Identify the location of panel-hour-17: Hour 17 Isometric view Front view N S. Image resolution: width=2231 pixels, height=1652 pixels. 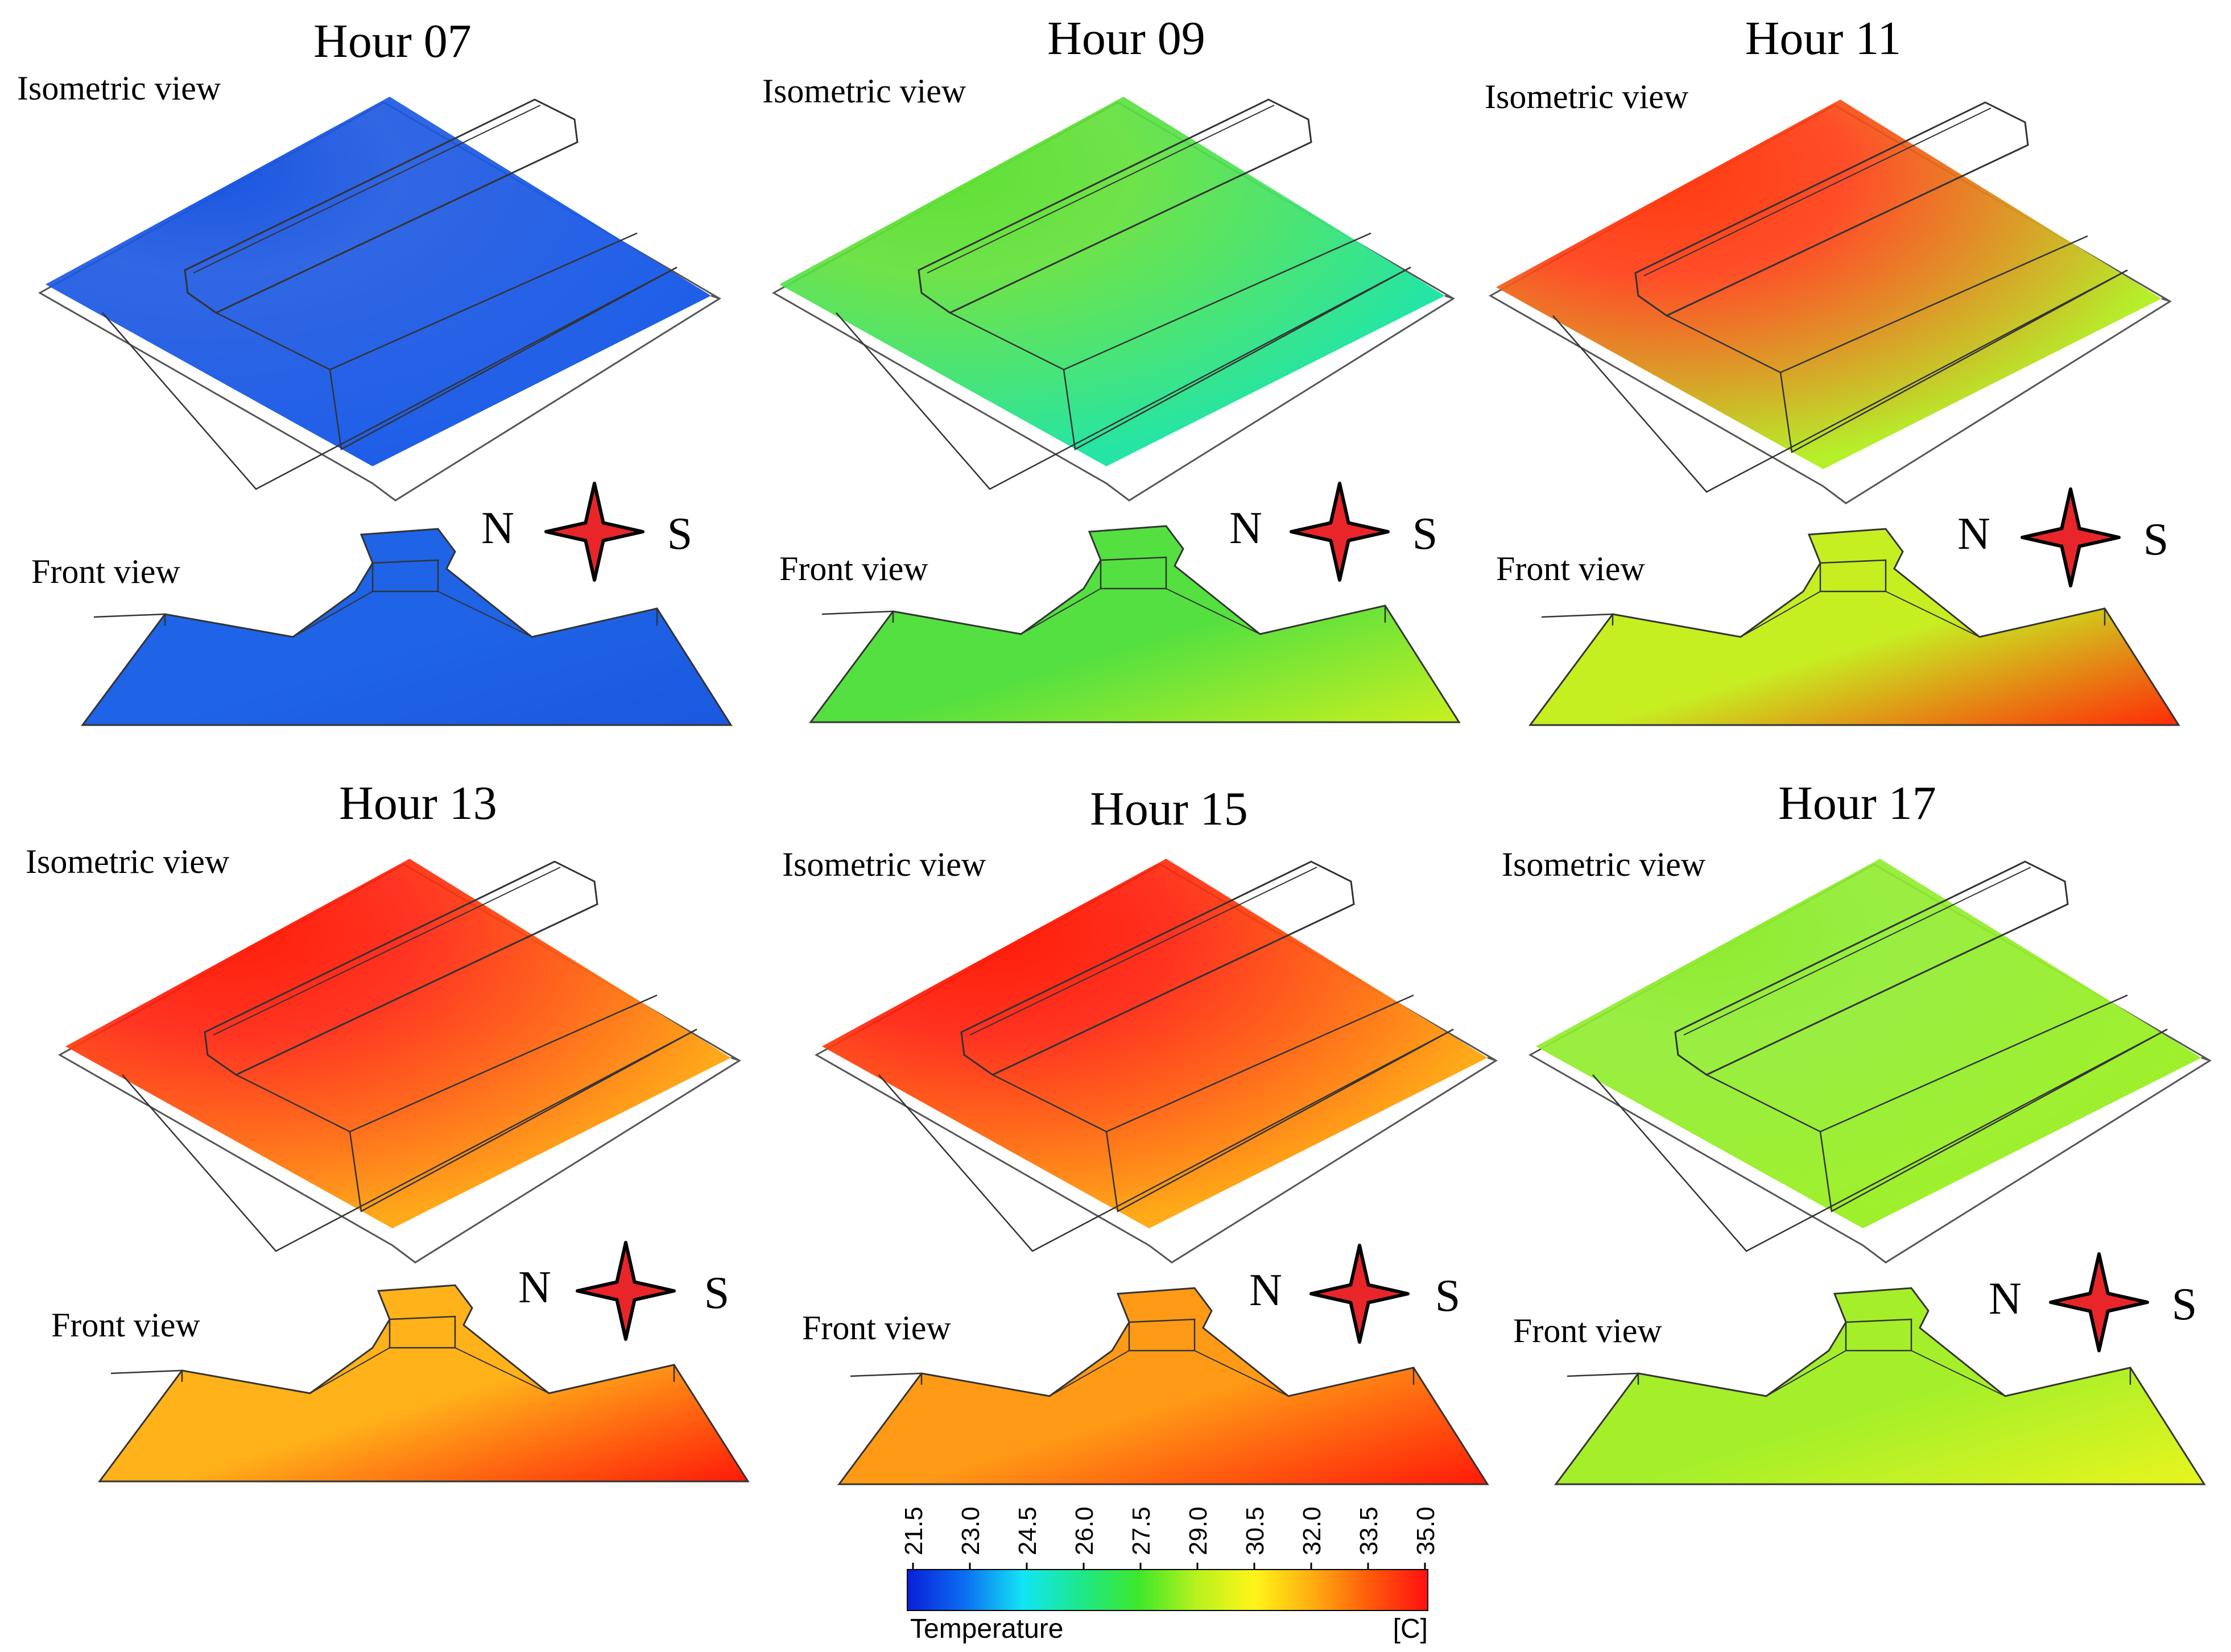
(1857, 1131).